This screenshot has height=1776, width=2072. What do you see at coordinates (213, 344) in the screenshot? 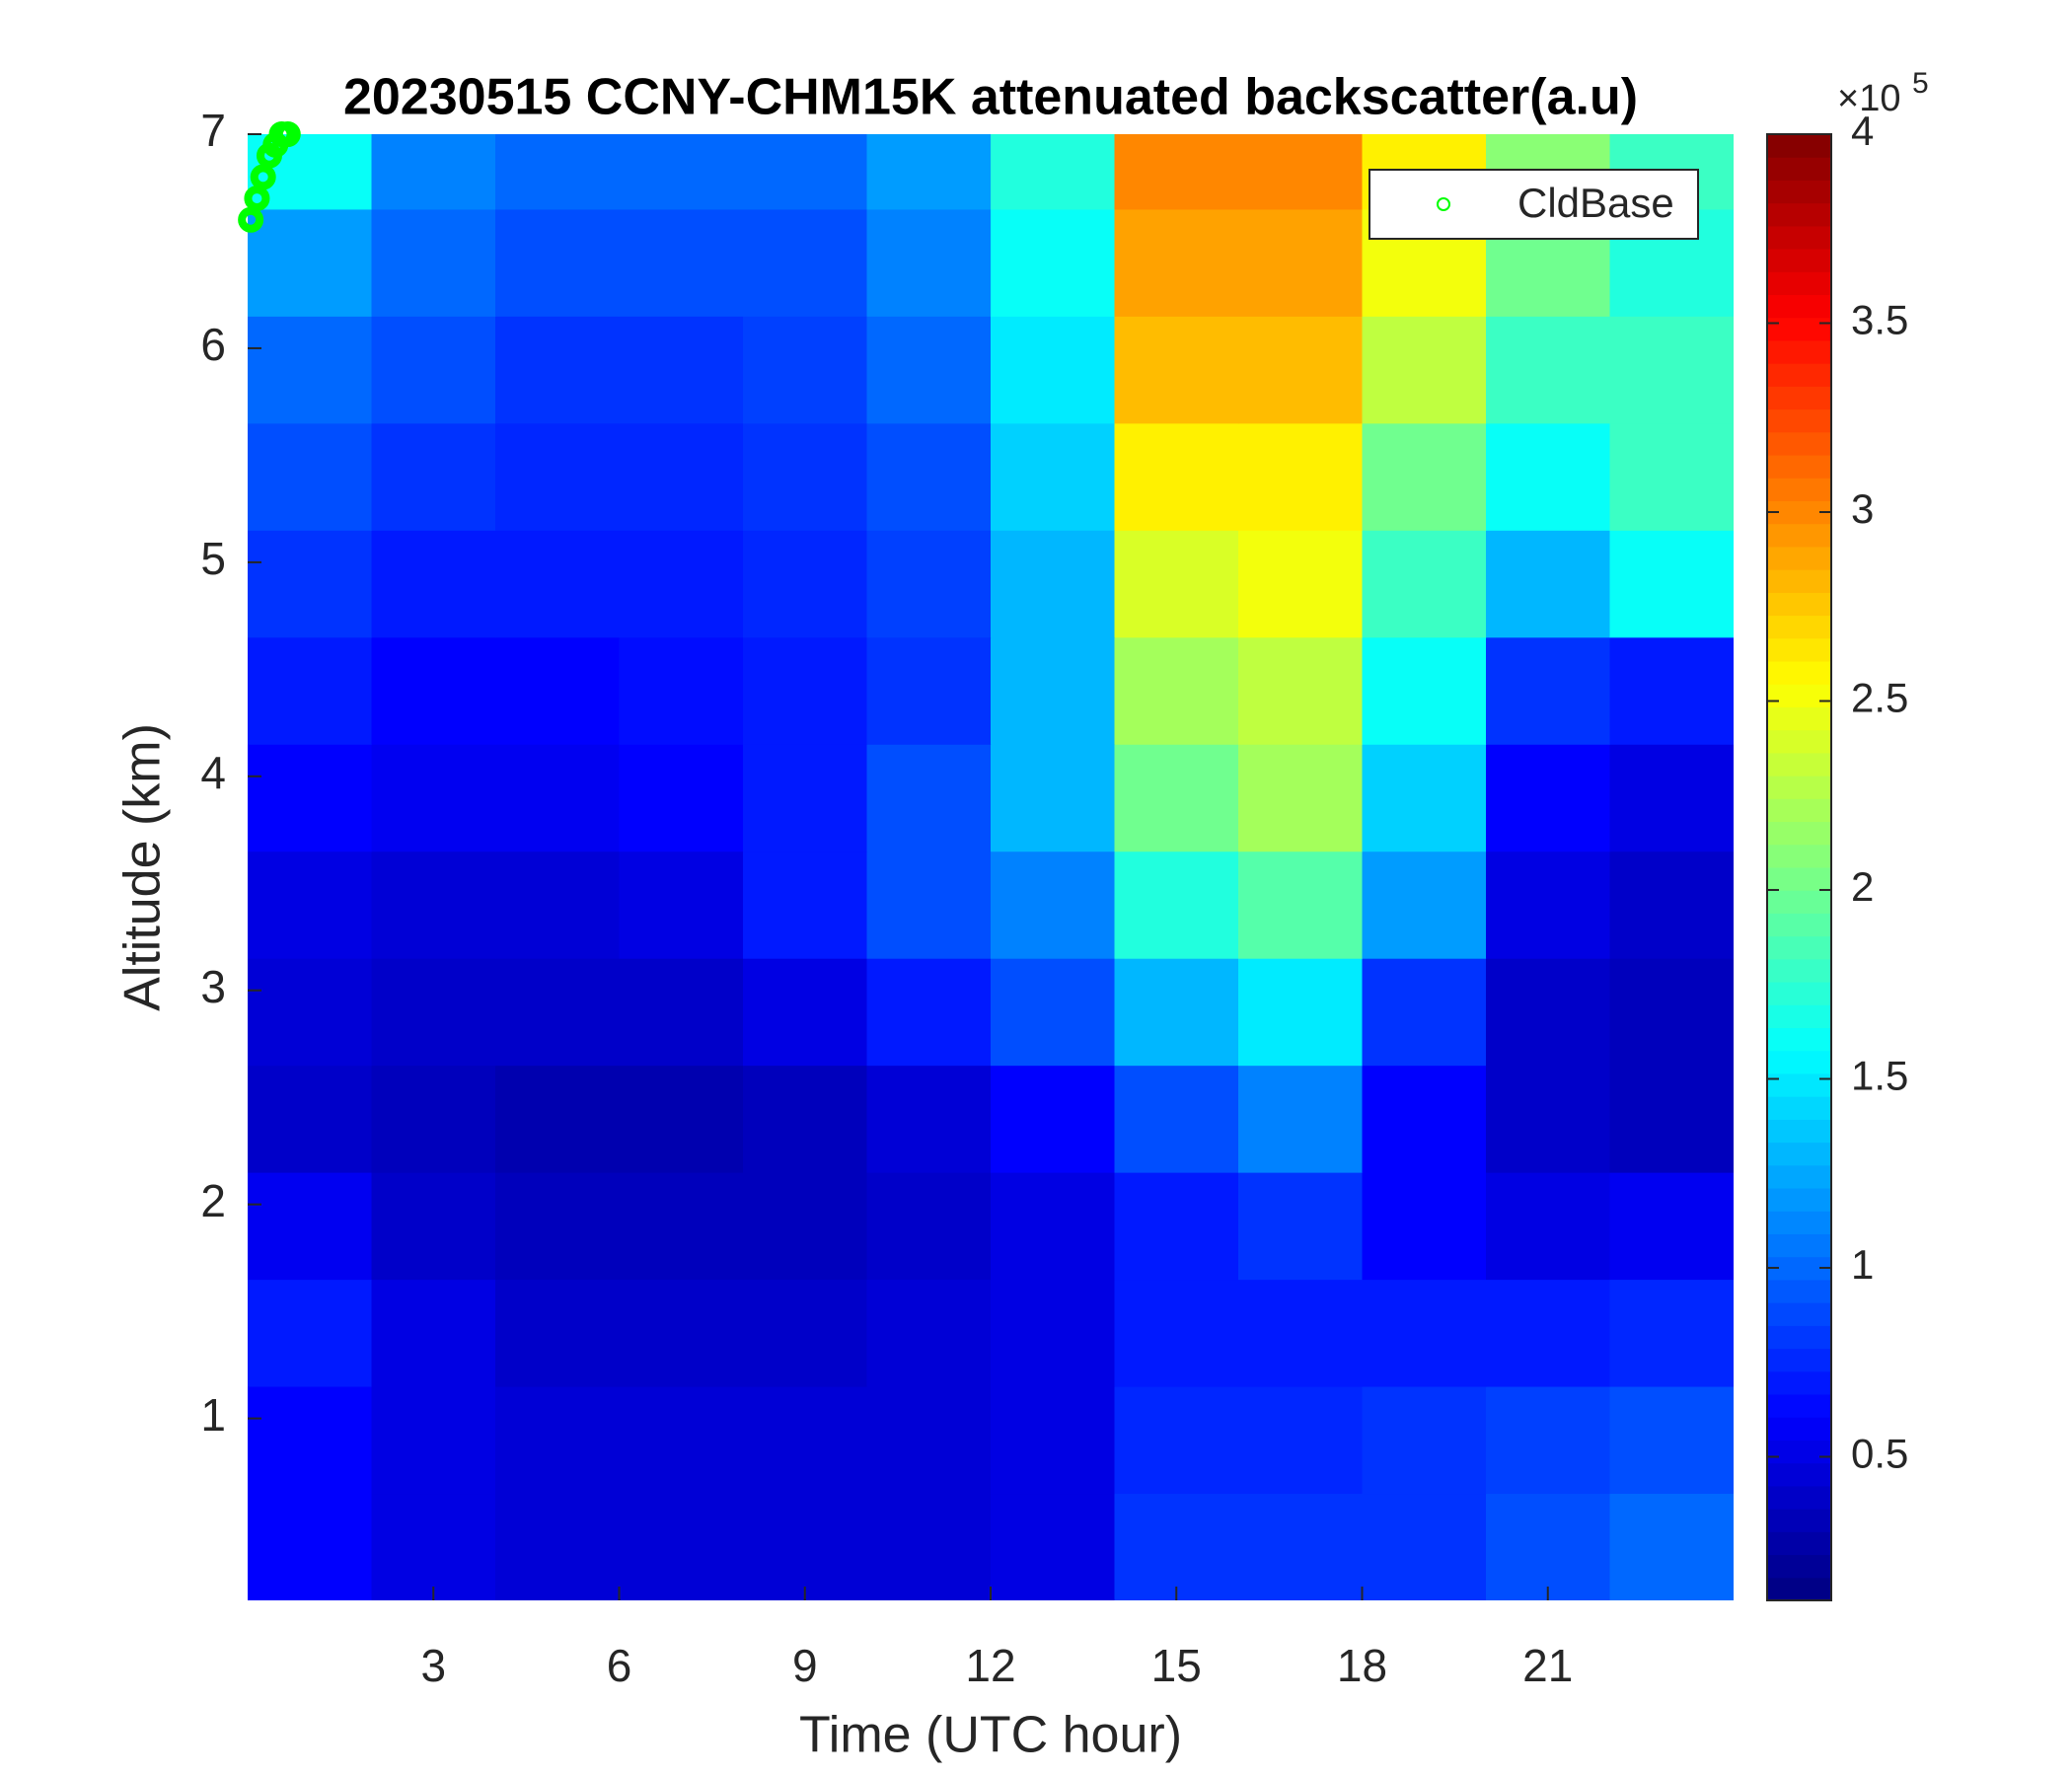
I see `y-tick-label: 6` at bounding box center [213, 344].